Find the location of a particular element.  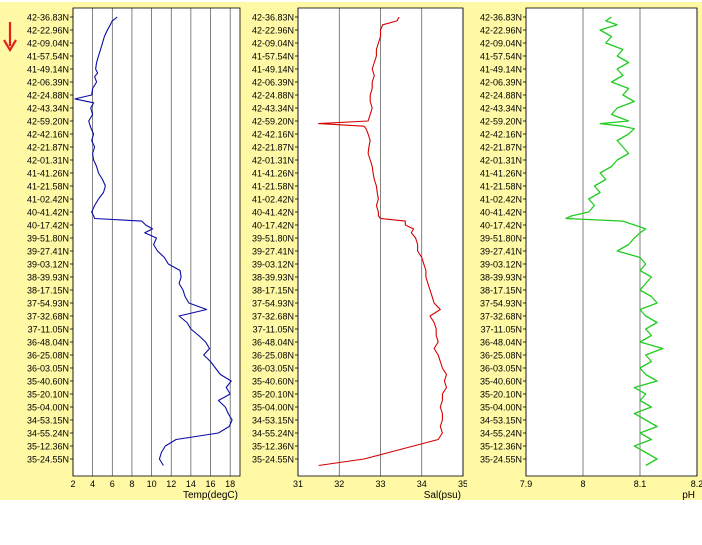

x-tick-label: 10 is located at coordinates (152, 484).